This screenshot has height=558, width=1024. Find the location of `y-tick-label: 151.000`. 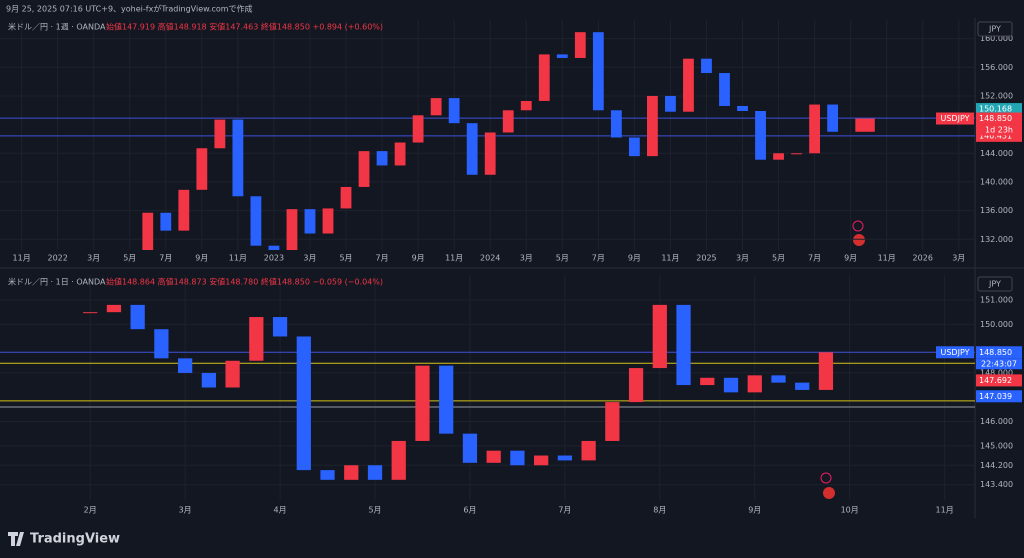

y-tick-label: 151.000 is located at coordinates (996, 300).